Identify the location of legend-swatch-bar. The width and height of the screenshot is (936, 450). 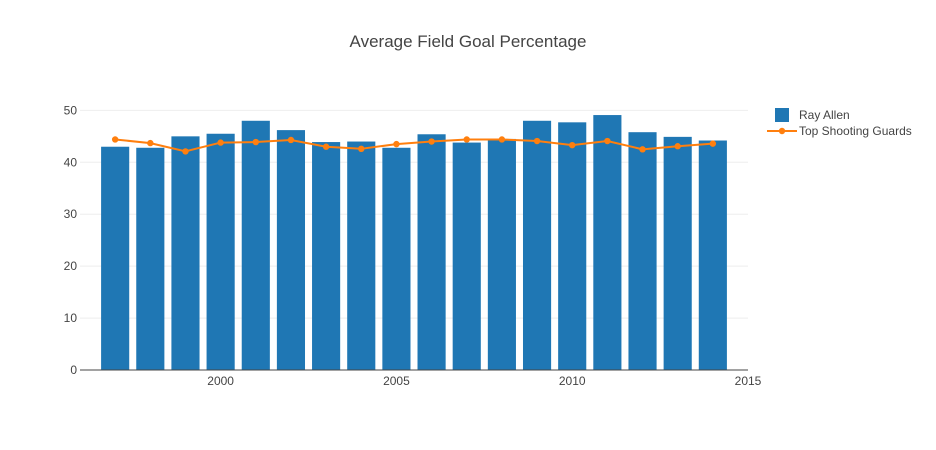
(782, 115).